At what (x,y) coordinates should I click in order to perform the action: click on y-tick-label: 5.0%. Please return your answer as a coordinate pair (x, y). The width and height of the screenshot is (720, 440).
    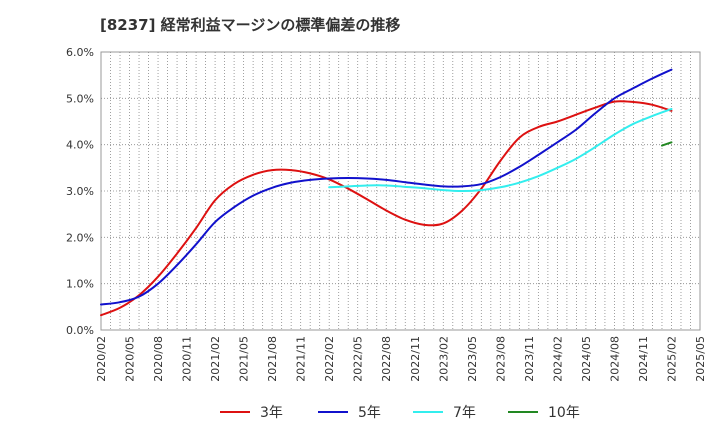
    Looking at the image, I should click on (80, 98).